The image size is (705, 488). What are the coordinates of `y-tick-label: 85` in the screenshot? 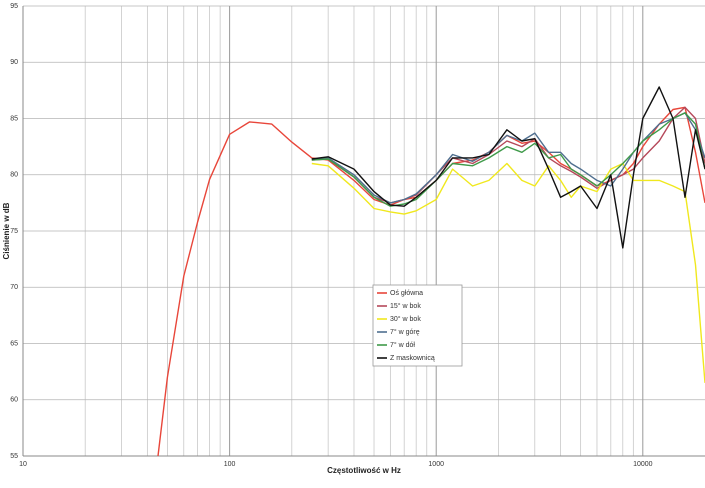 It's located at (14, 118).